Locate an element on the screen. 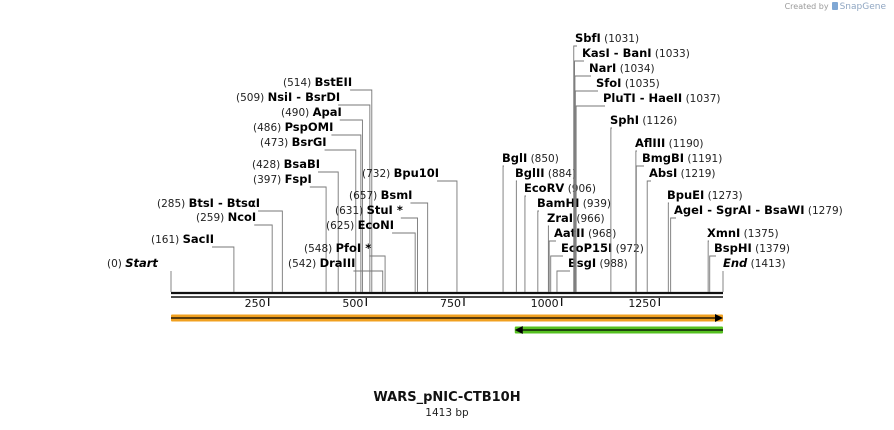  site-label: (486) PspOMI is located at coordinates (293, 127).